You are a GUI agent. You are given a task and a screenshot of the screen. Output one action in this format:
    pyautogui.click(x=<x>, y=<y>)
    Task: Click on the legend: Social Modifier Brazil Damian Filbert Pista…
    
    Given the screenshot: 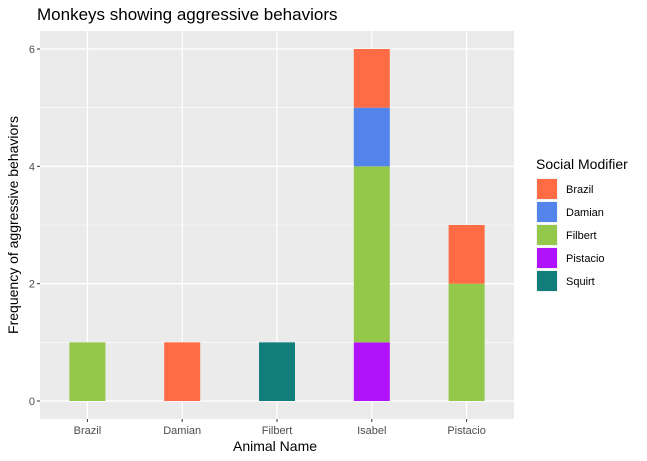 What is the action you would take?
    pyautogui.click(x=582, y=224)
    